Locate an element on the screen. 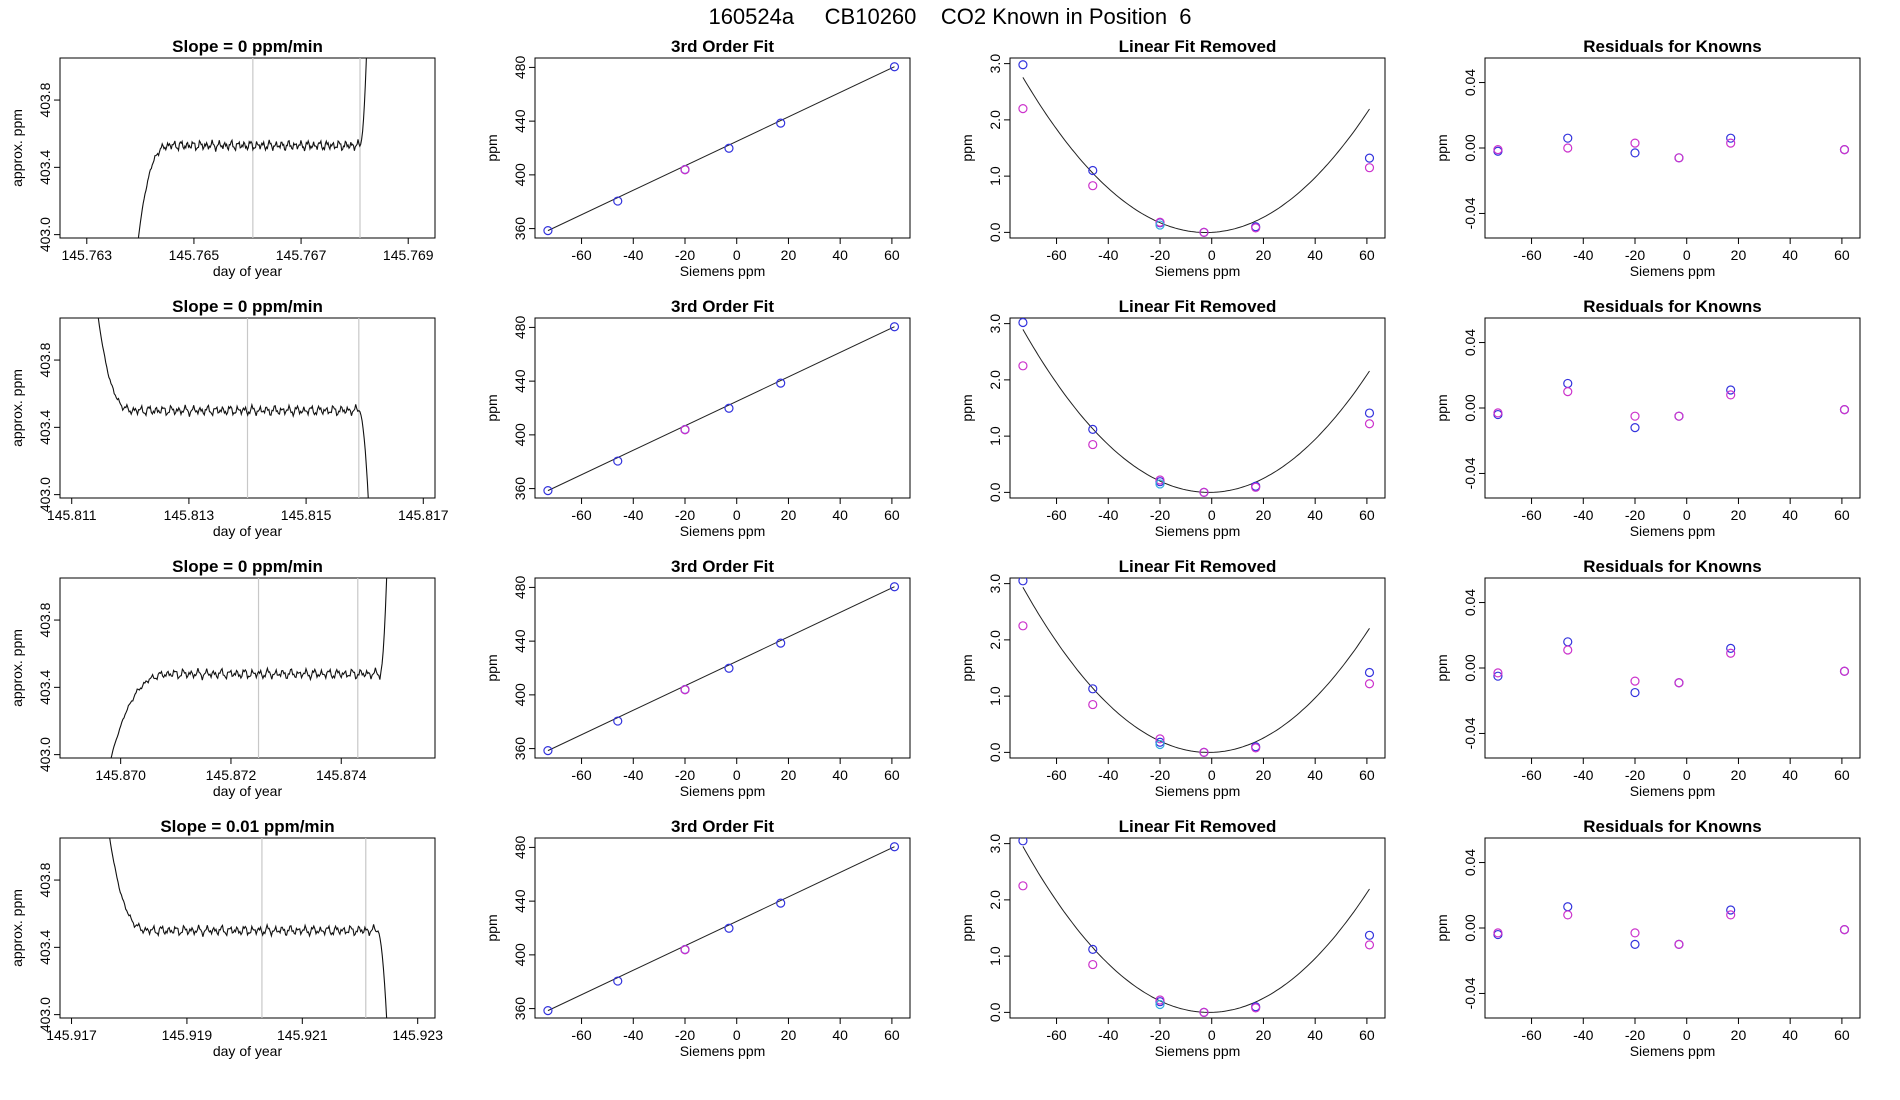 Image resolution: width=1900 pixels, height=1100 pixels. y-tick-label: 400 is located at coordinates (520, 435).